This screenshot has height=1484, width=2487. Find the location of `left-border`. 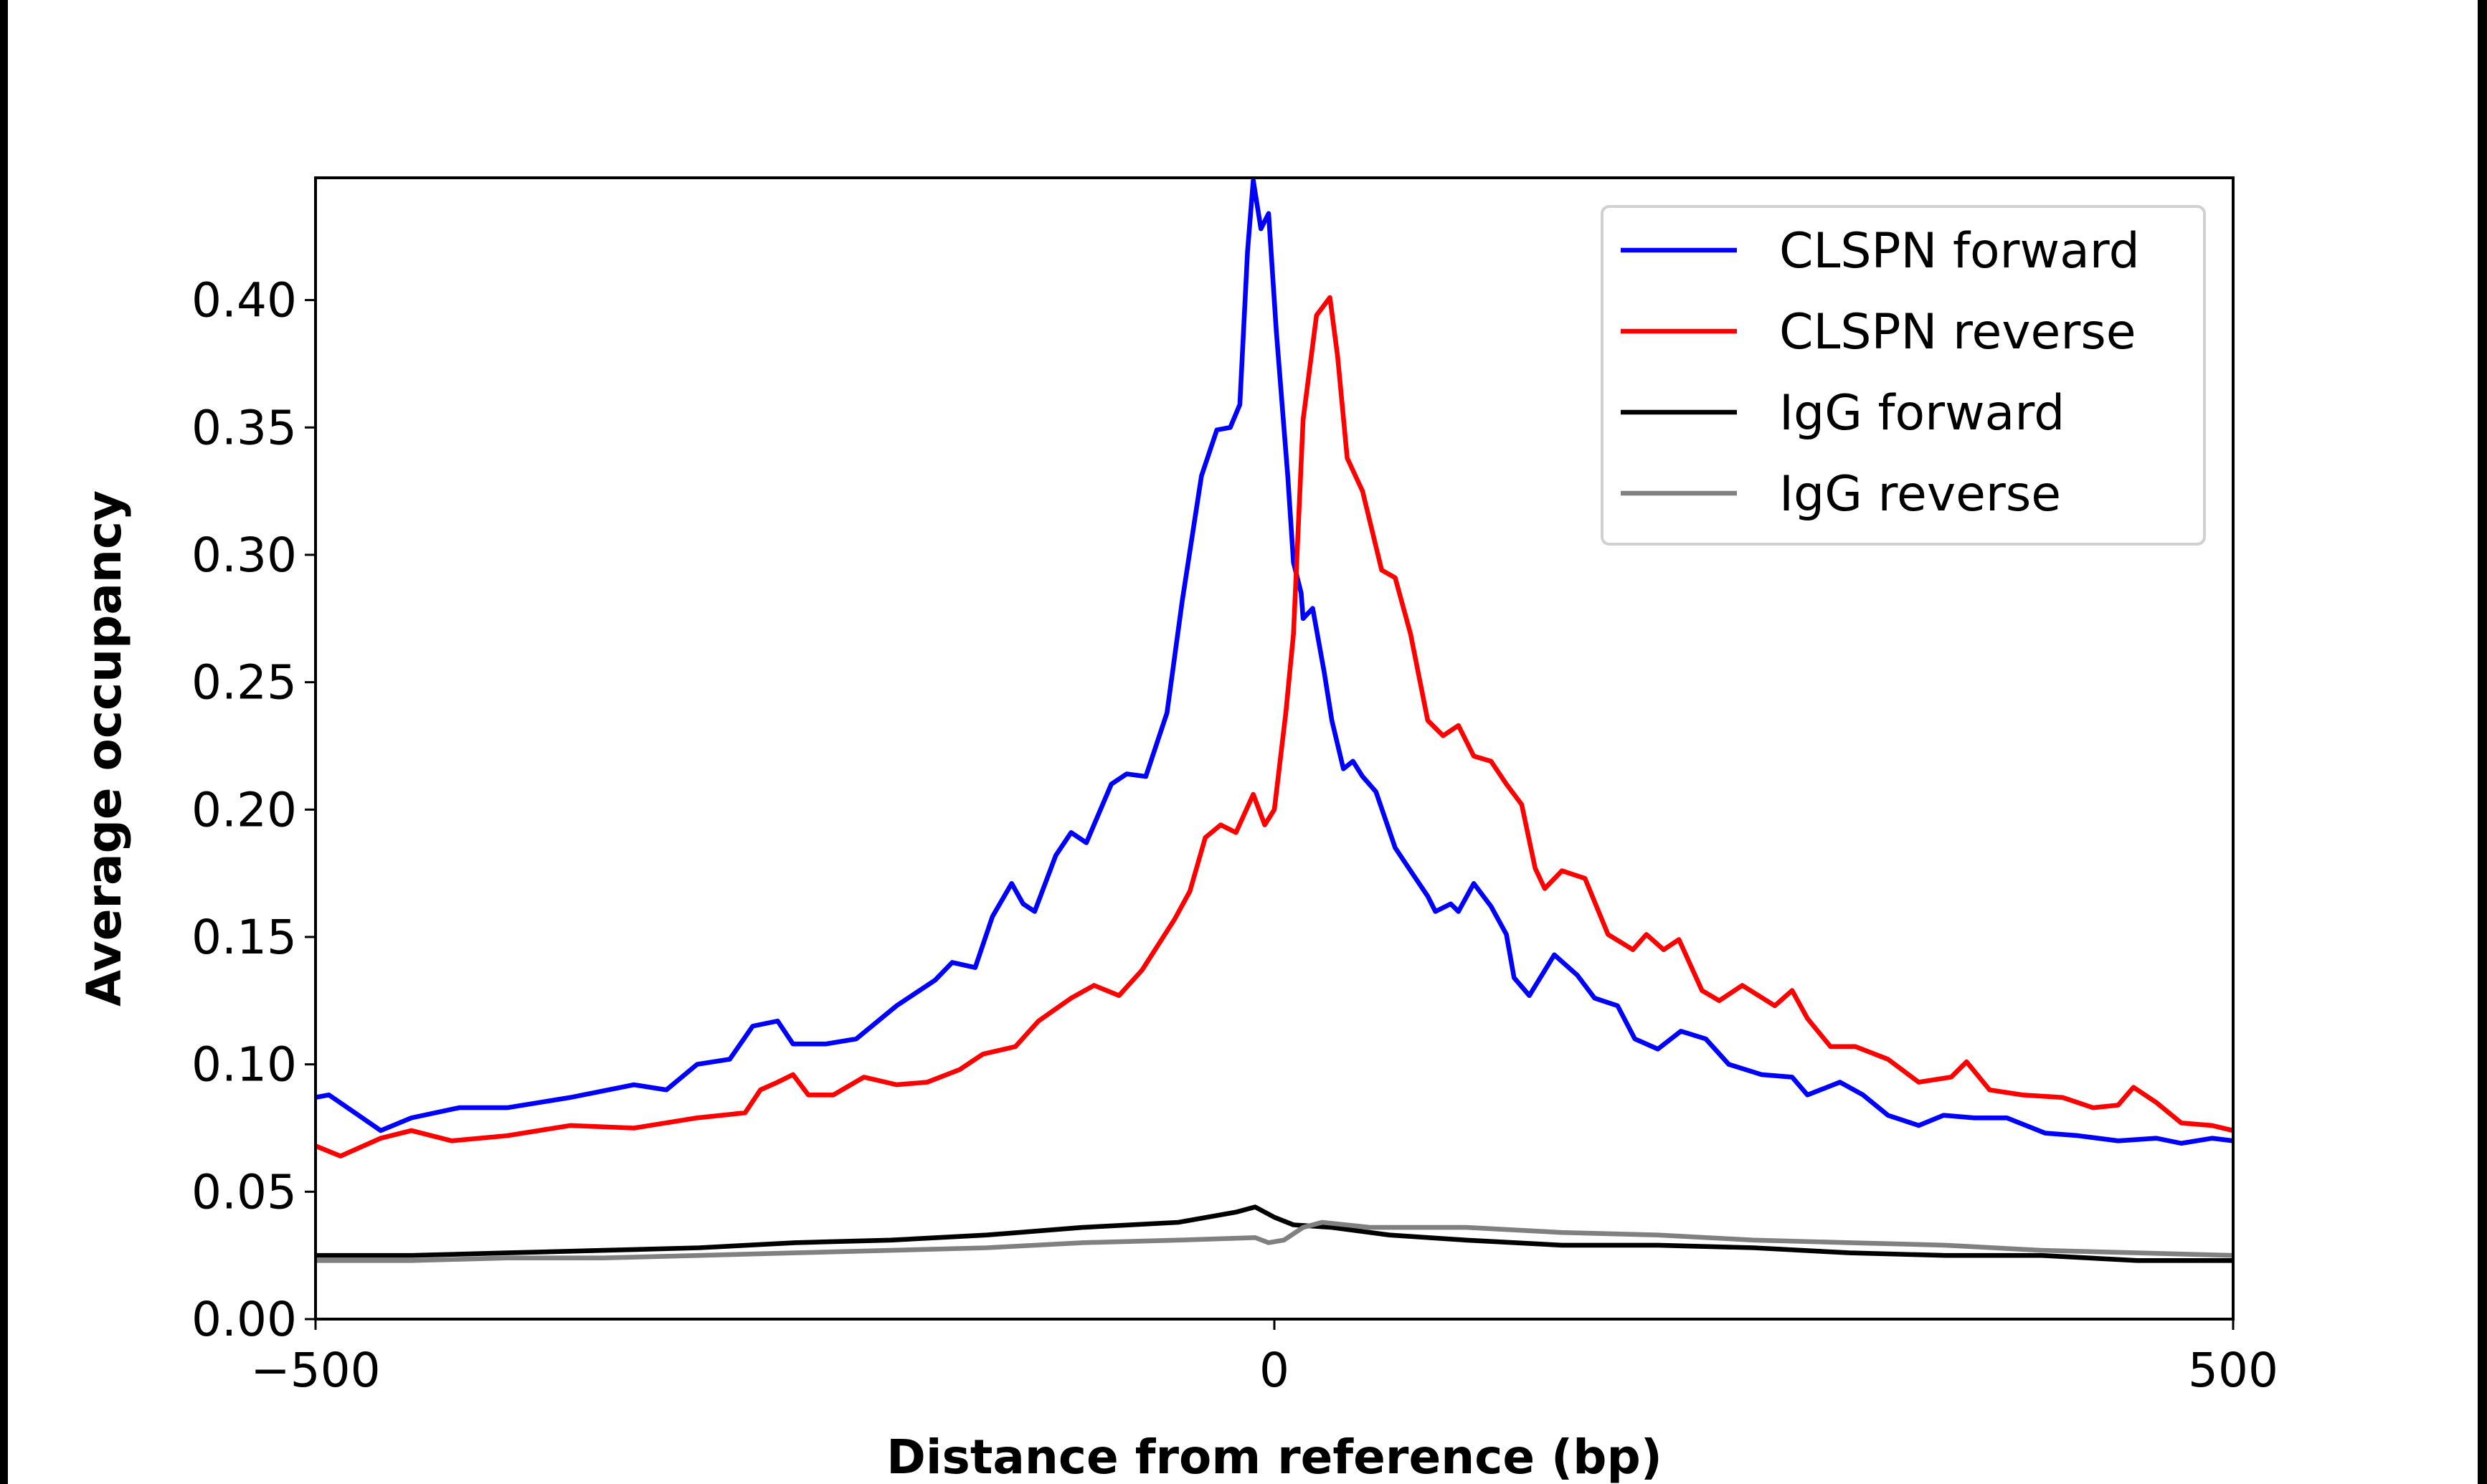

left-border is located at coordinates (4, 742).